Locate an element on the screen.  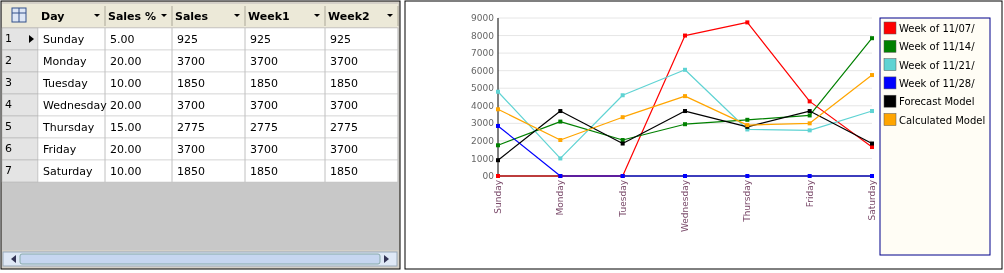
y-tick-label: 6000 is located at coordinates (483, 70).